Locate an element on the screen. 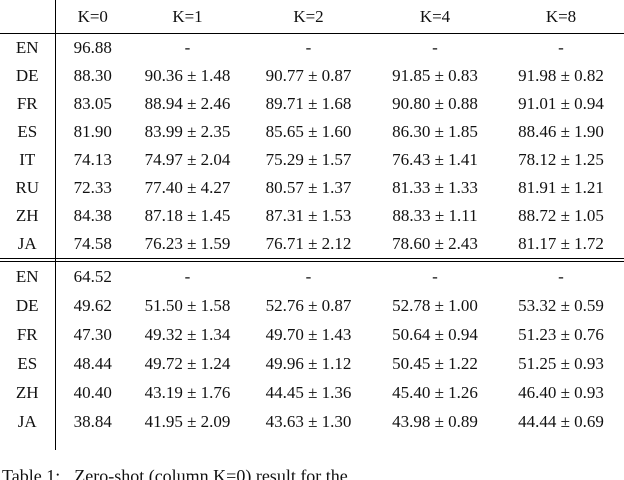 The image size is (624, 480). table-cell: 50.45 ± 1.22 is located at coordinates (435, 363).